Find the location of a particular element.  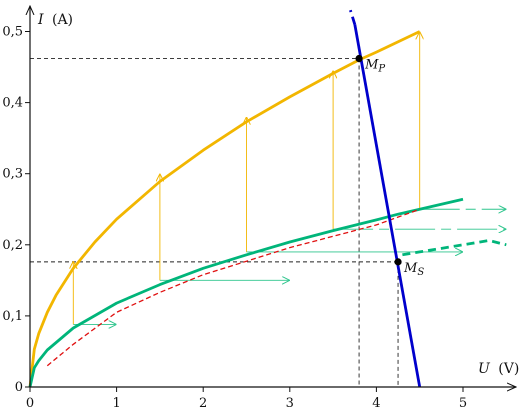

y-axis-label: I (A) is located at coordinates (55, 20).